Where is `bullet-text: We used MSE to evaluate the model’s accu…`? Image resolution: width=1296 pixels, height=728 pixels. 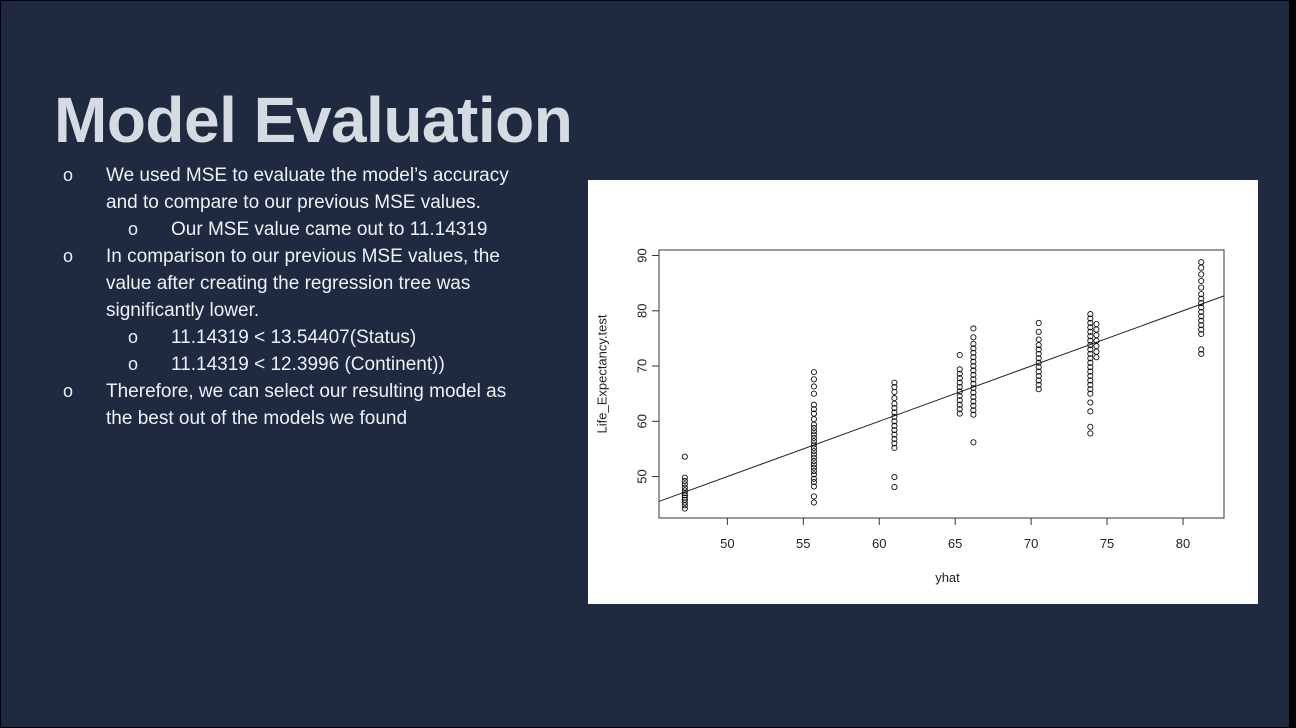
bullet-text: We used MSE to evaluate the model’s accu… is located at coordinates (307, 189).